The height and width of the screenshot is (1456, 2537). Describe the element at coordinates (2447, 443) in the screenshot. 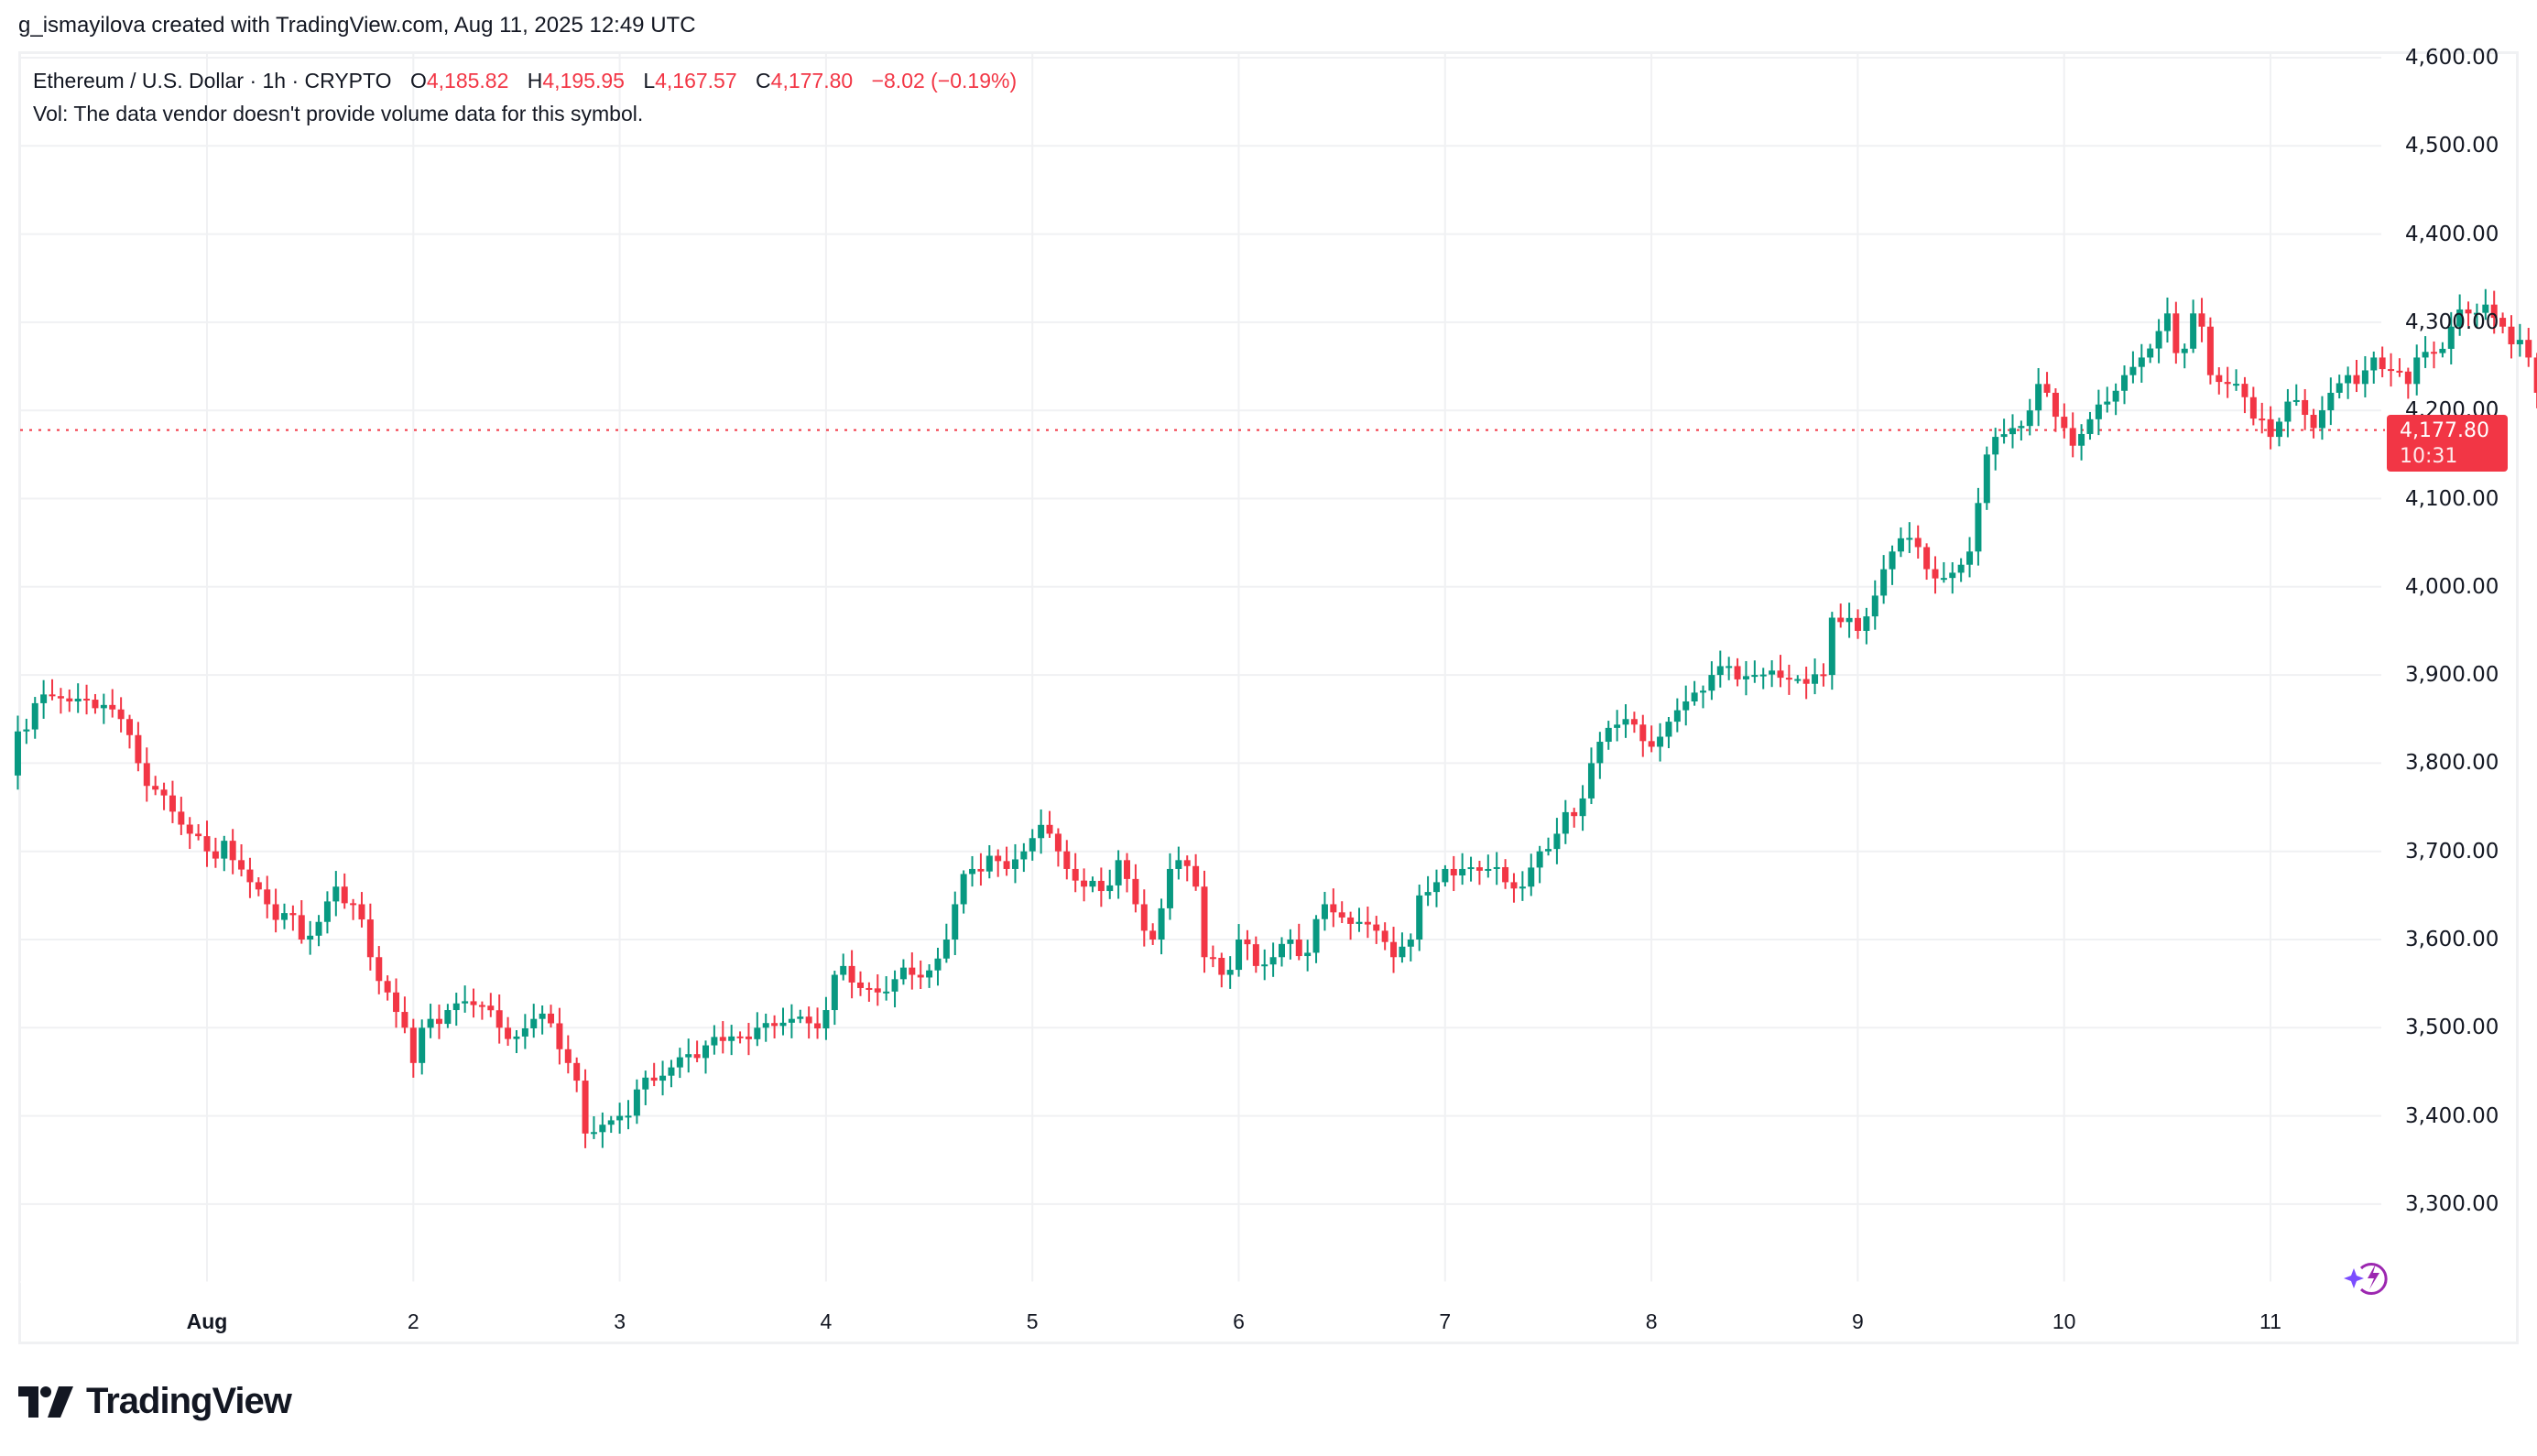

I see `last-price-tag: 4,177.80 10:31` at that location.